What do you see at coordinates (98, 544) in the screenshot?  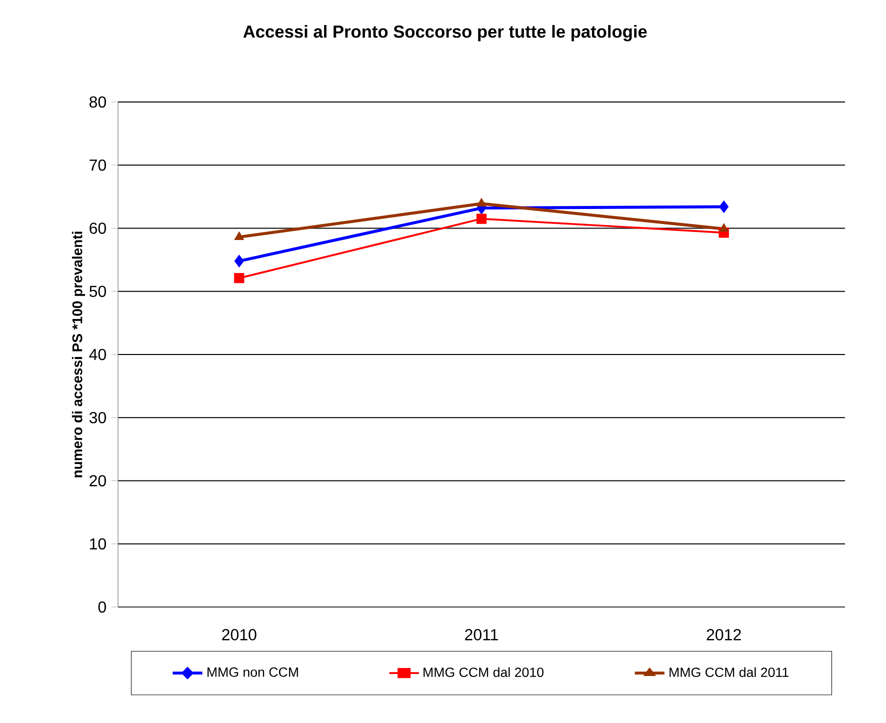 I see `y-tick-label: 10` at bounding box center [98, 544].